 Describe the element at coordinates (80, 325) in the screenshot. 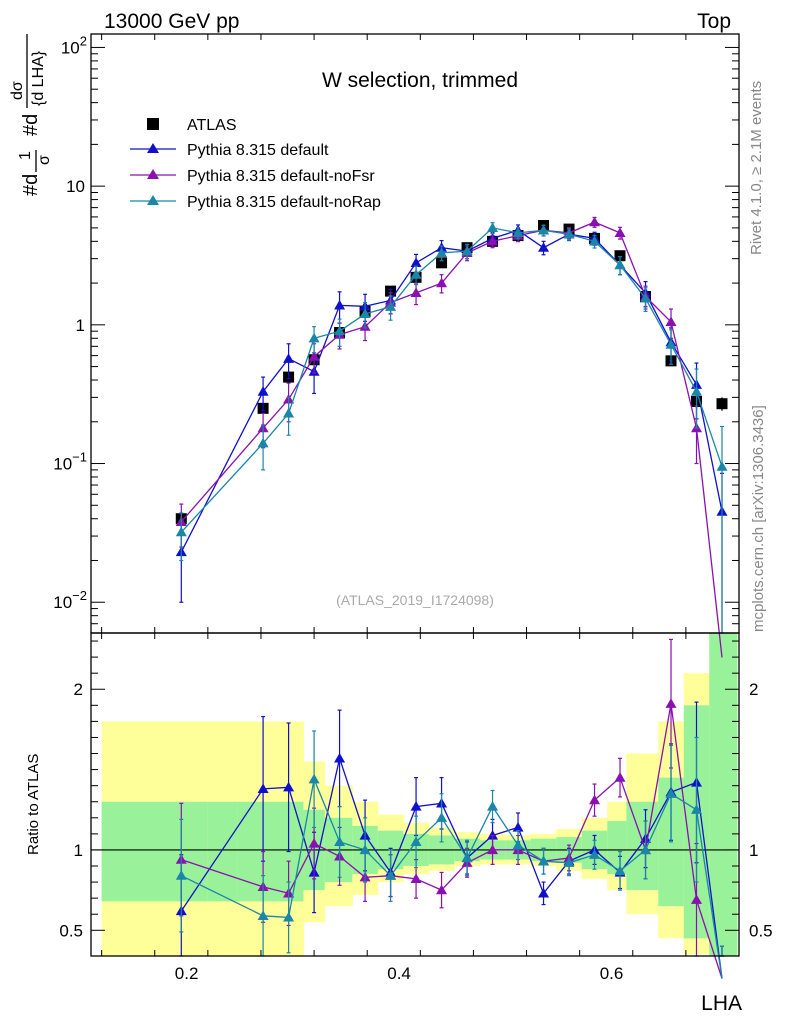

I see `y-tick-label: 1` at that location.